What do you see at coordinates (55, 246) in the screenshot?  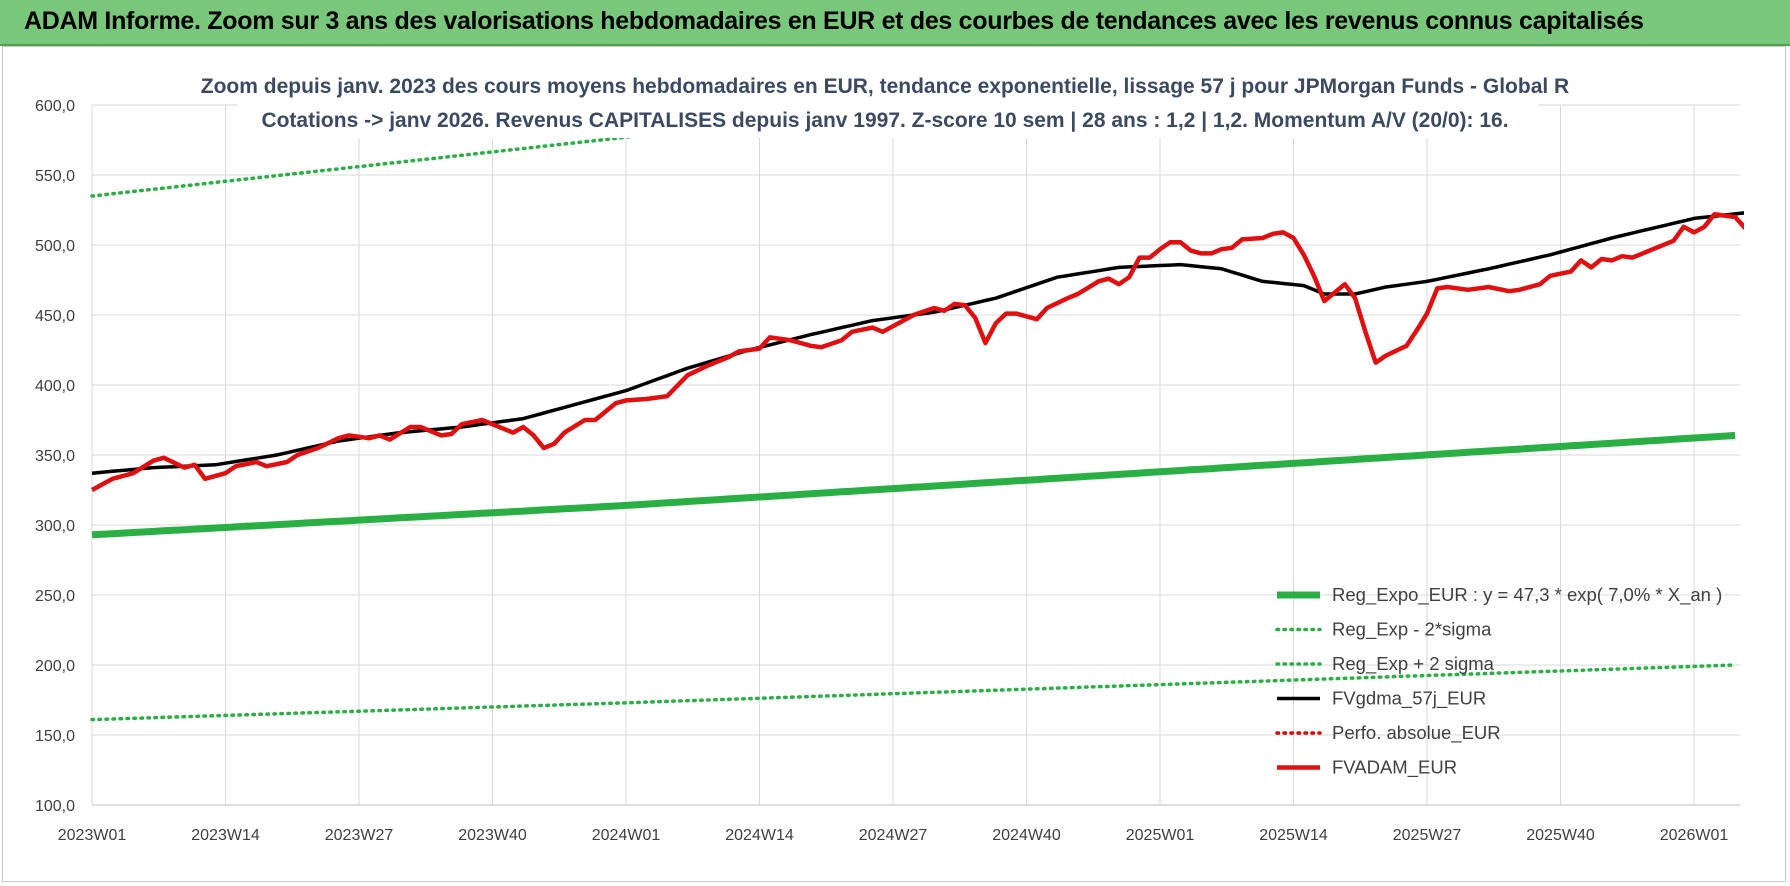 I see `y-tick-label: 500,0` at bounding box center [55, 246].